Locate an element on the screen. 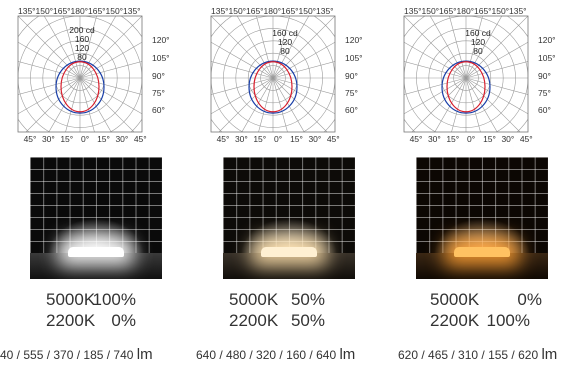  lumen-line: 40 / 555 / 370 / 185 / 740 lm is located at coordinates (76, 354).